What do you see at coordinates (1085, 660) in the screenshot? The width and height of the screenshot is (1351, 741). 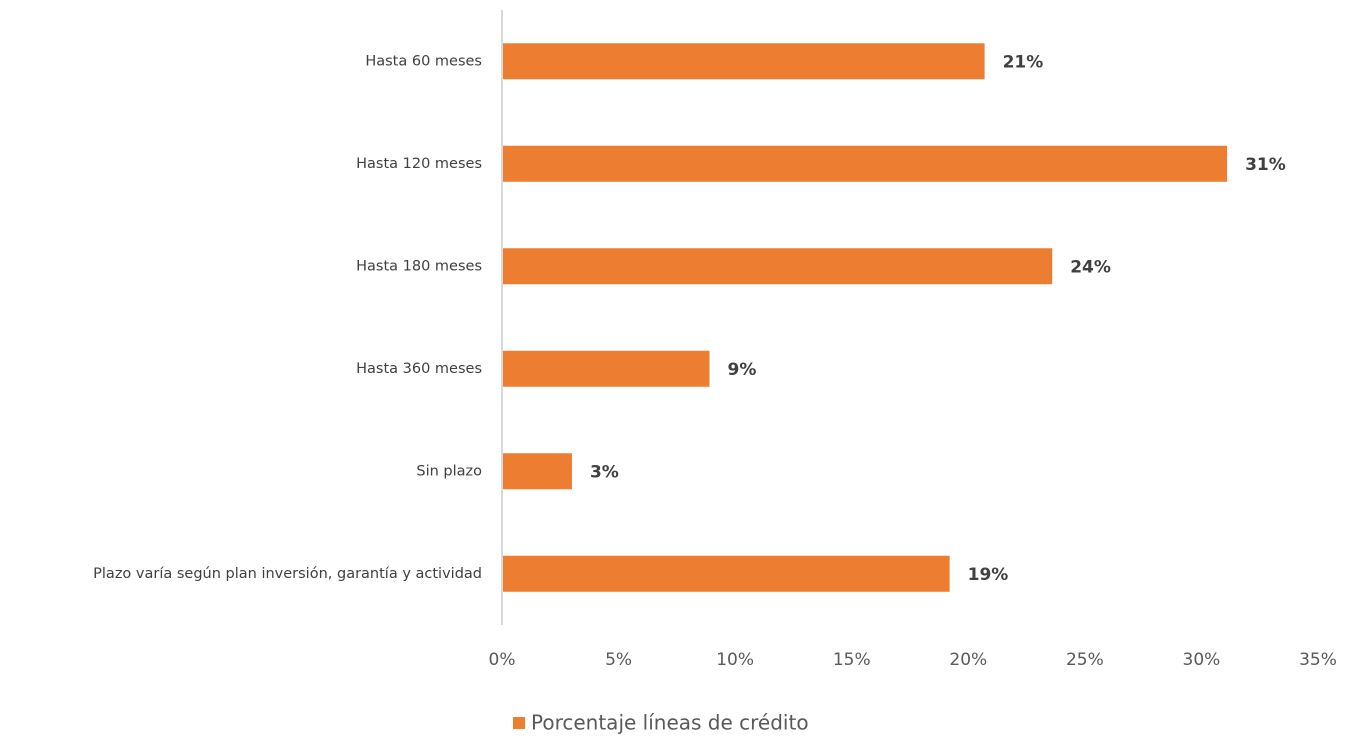 I see `x-tick-label: 25%` at bounding box center [1085, 660].